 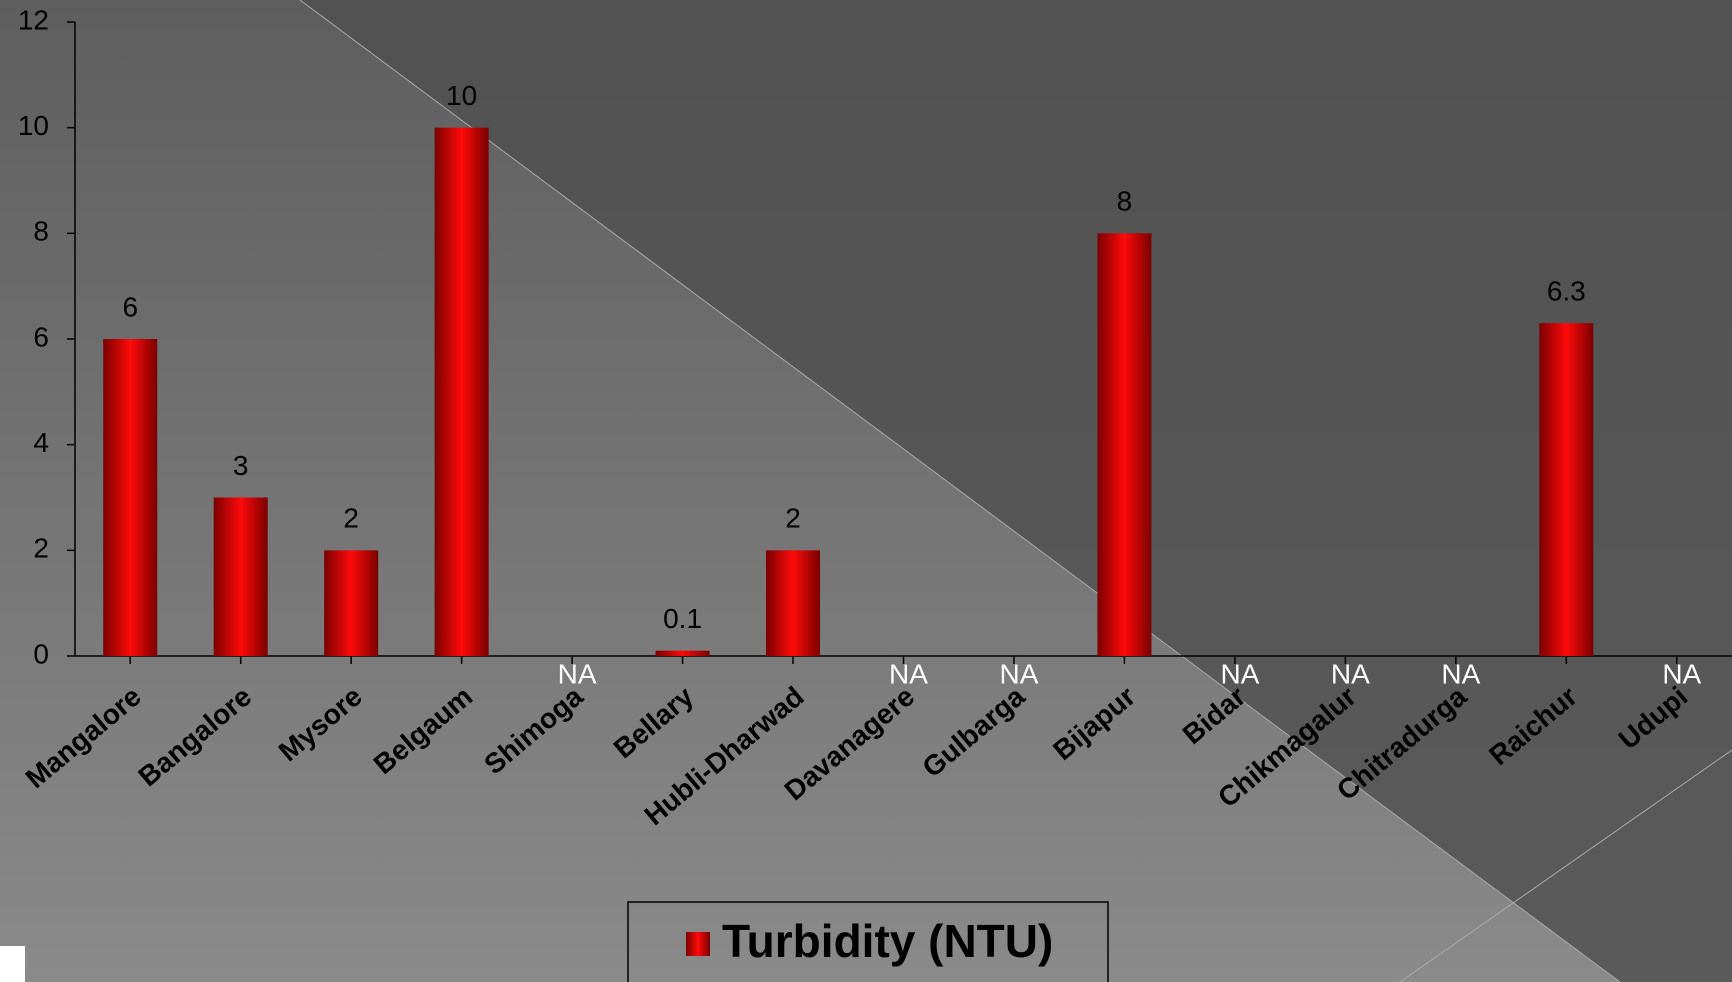 I want to click on y-tick-label: 0, so click(x=41, y=653).